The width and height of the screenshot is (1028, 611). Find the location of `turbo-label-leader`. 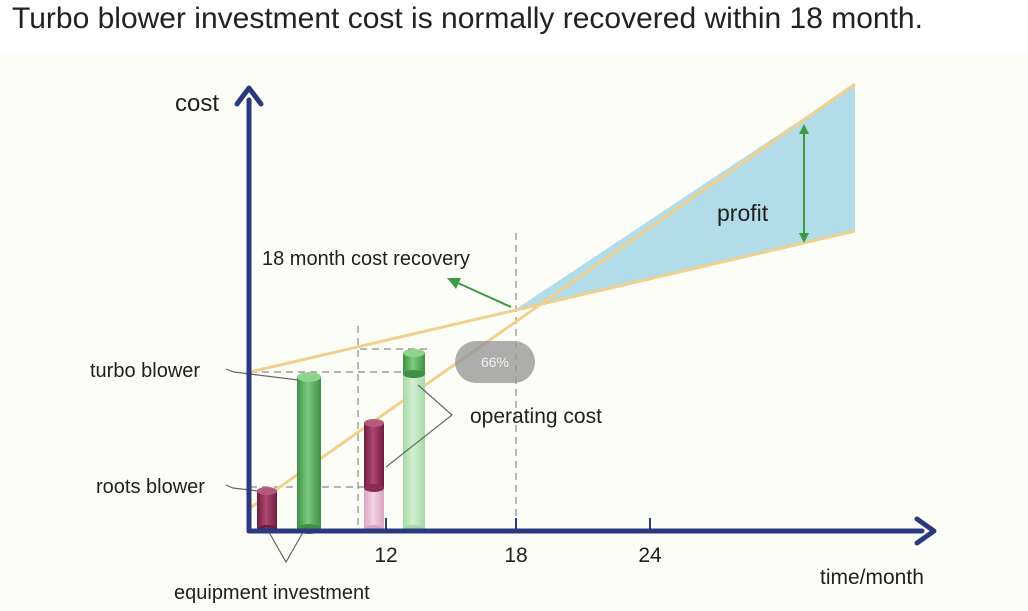

turbo-label-leader is located at coordinates (262, 374).